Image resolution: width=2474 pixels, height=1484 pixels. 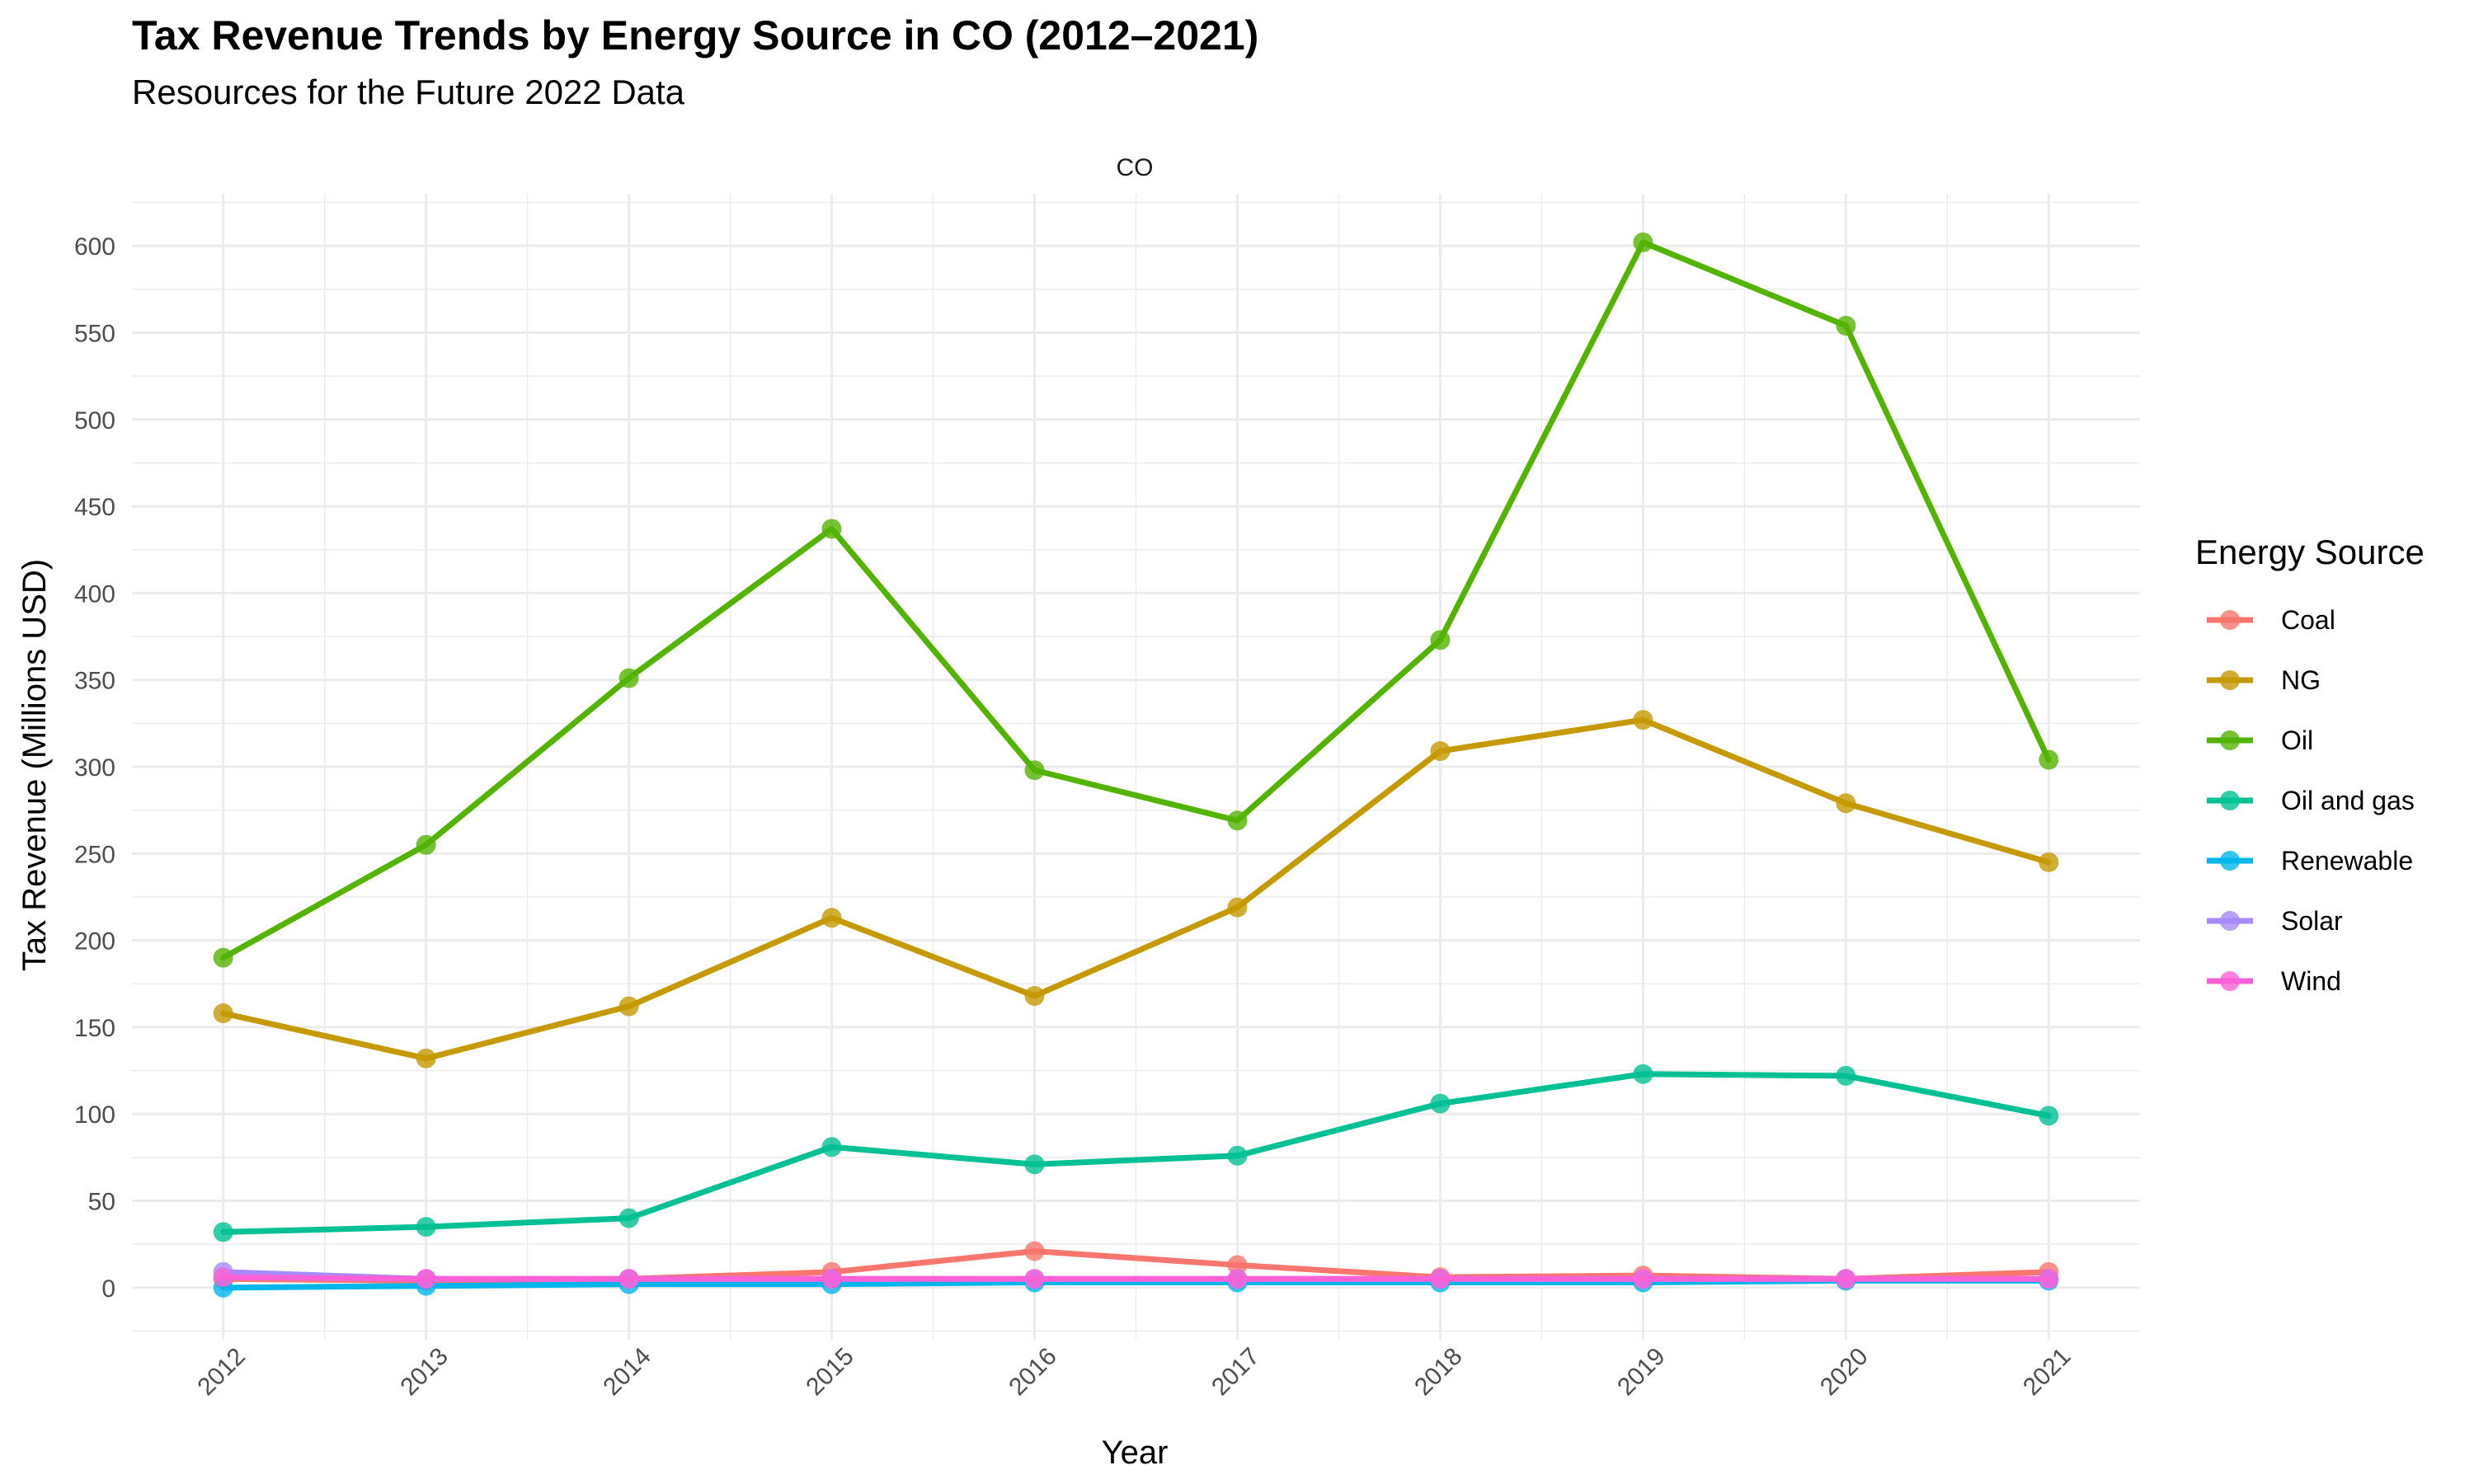 What do you see at coordinates (94, 681) in the screenshot?
I see `y-tick-label: 350` at bounding box center [94, 681].